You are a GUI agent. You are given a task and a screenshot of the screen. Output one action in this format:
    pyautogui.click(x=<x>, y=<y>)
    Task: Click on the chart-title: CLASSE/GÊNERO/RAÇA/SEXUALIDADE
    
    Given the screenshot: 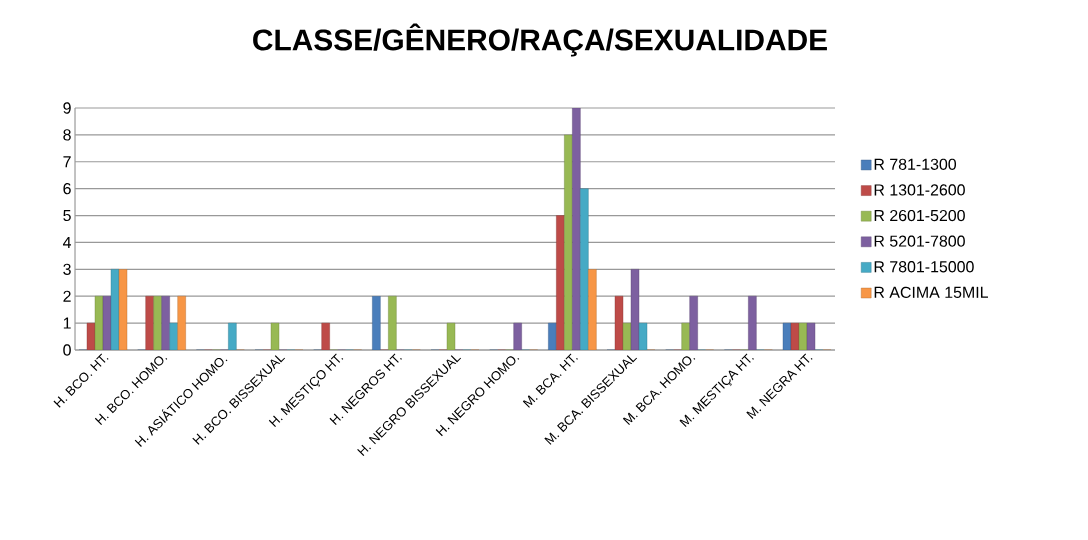 What is the action you would take?
    pyautogui.click(x=540, y=40)
    